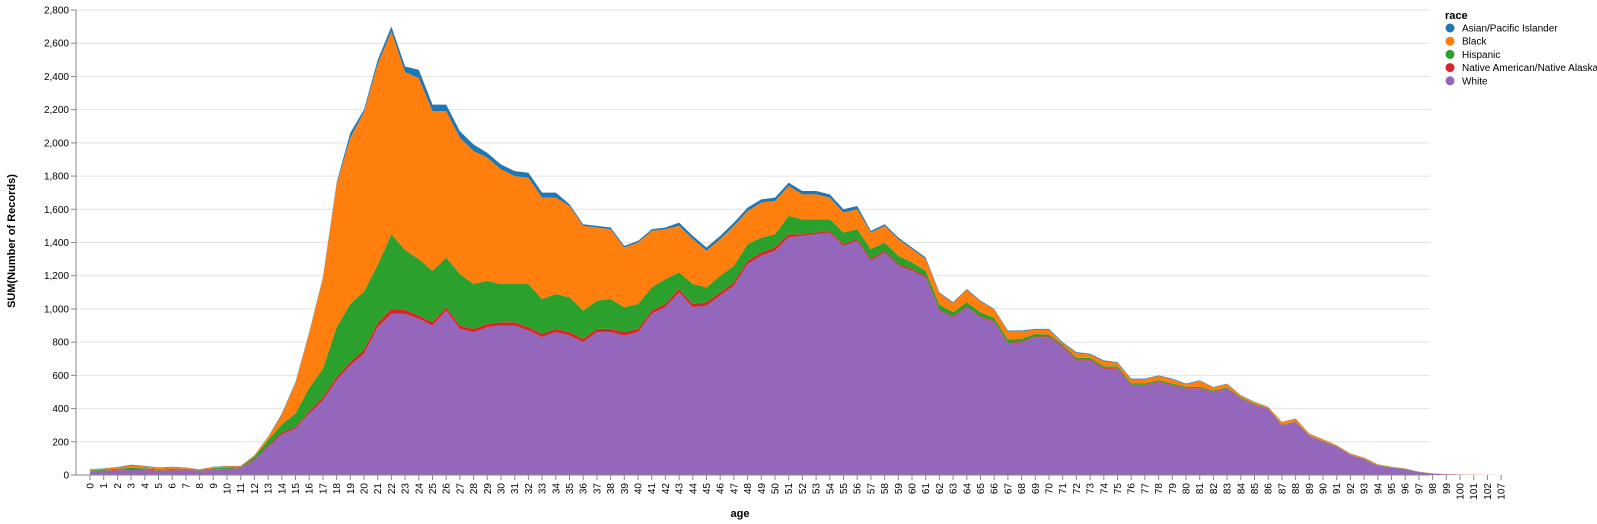  I want to click on y-axis-title: SUM(Number of Records), so click(12, 241).